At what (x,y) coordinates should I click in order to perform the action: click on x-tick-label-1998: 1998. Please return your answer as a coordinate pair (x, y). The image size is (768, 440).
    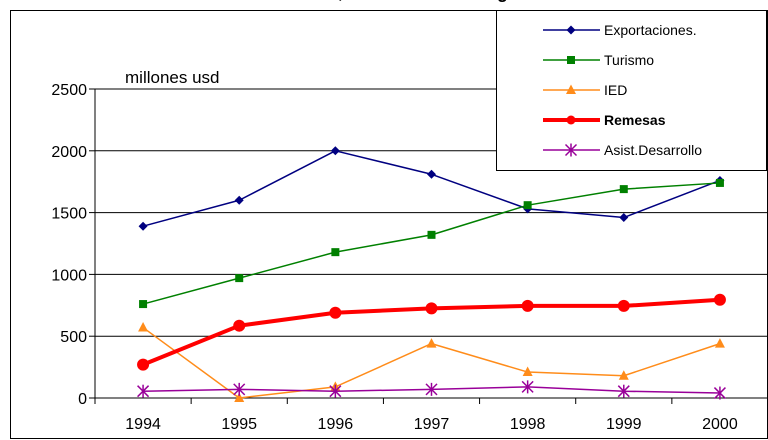
    Looking at the image, I should click on (528, 424).